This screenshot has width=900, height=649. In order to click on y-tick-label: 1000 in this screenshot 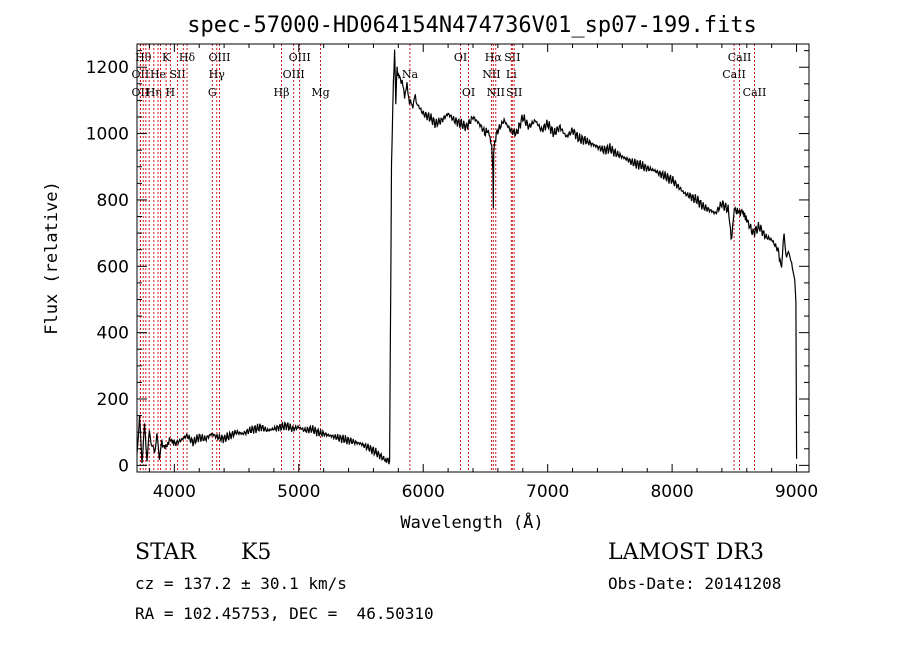, I will do `click(107, 135)`.